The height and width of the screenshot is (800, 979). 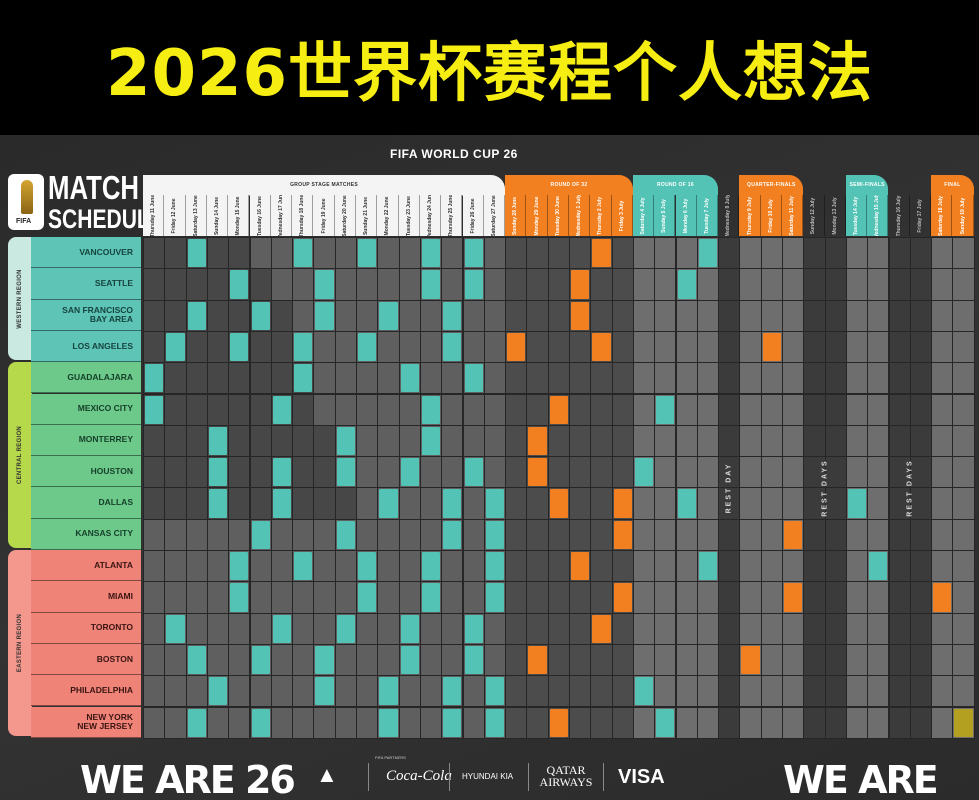 I want to click on city-label: TORONTO, so click(x=86, y=628).